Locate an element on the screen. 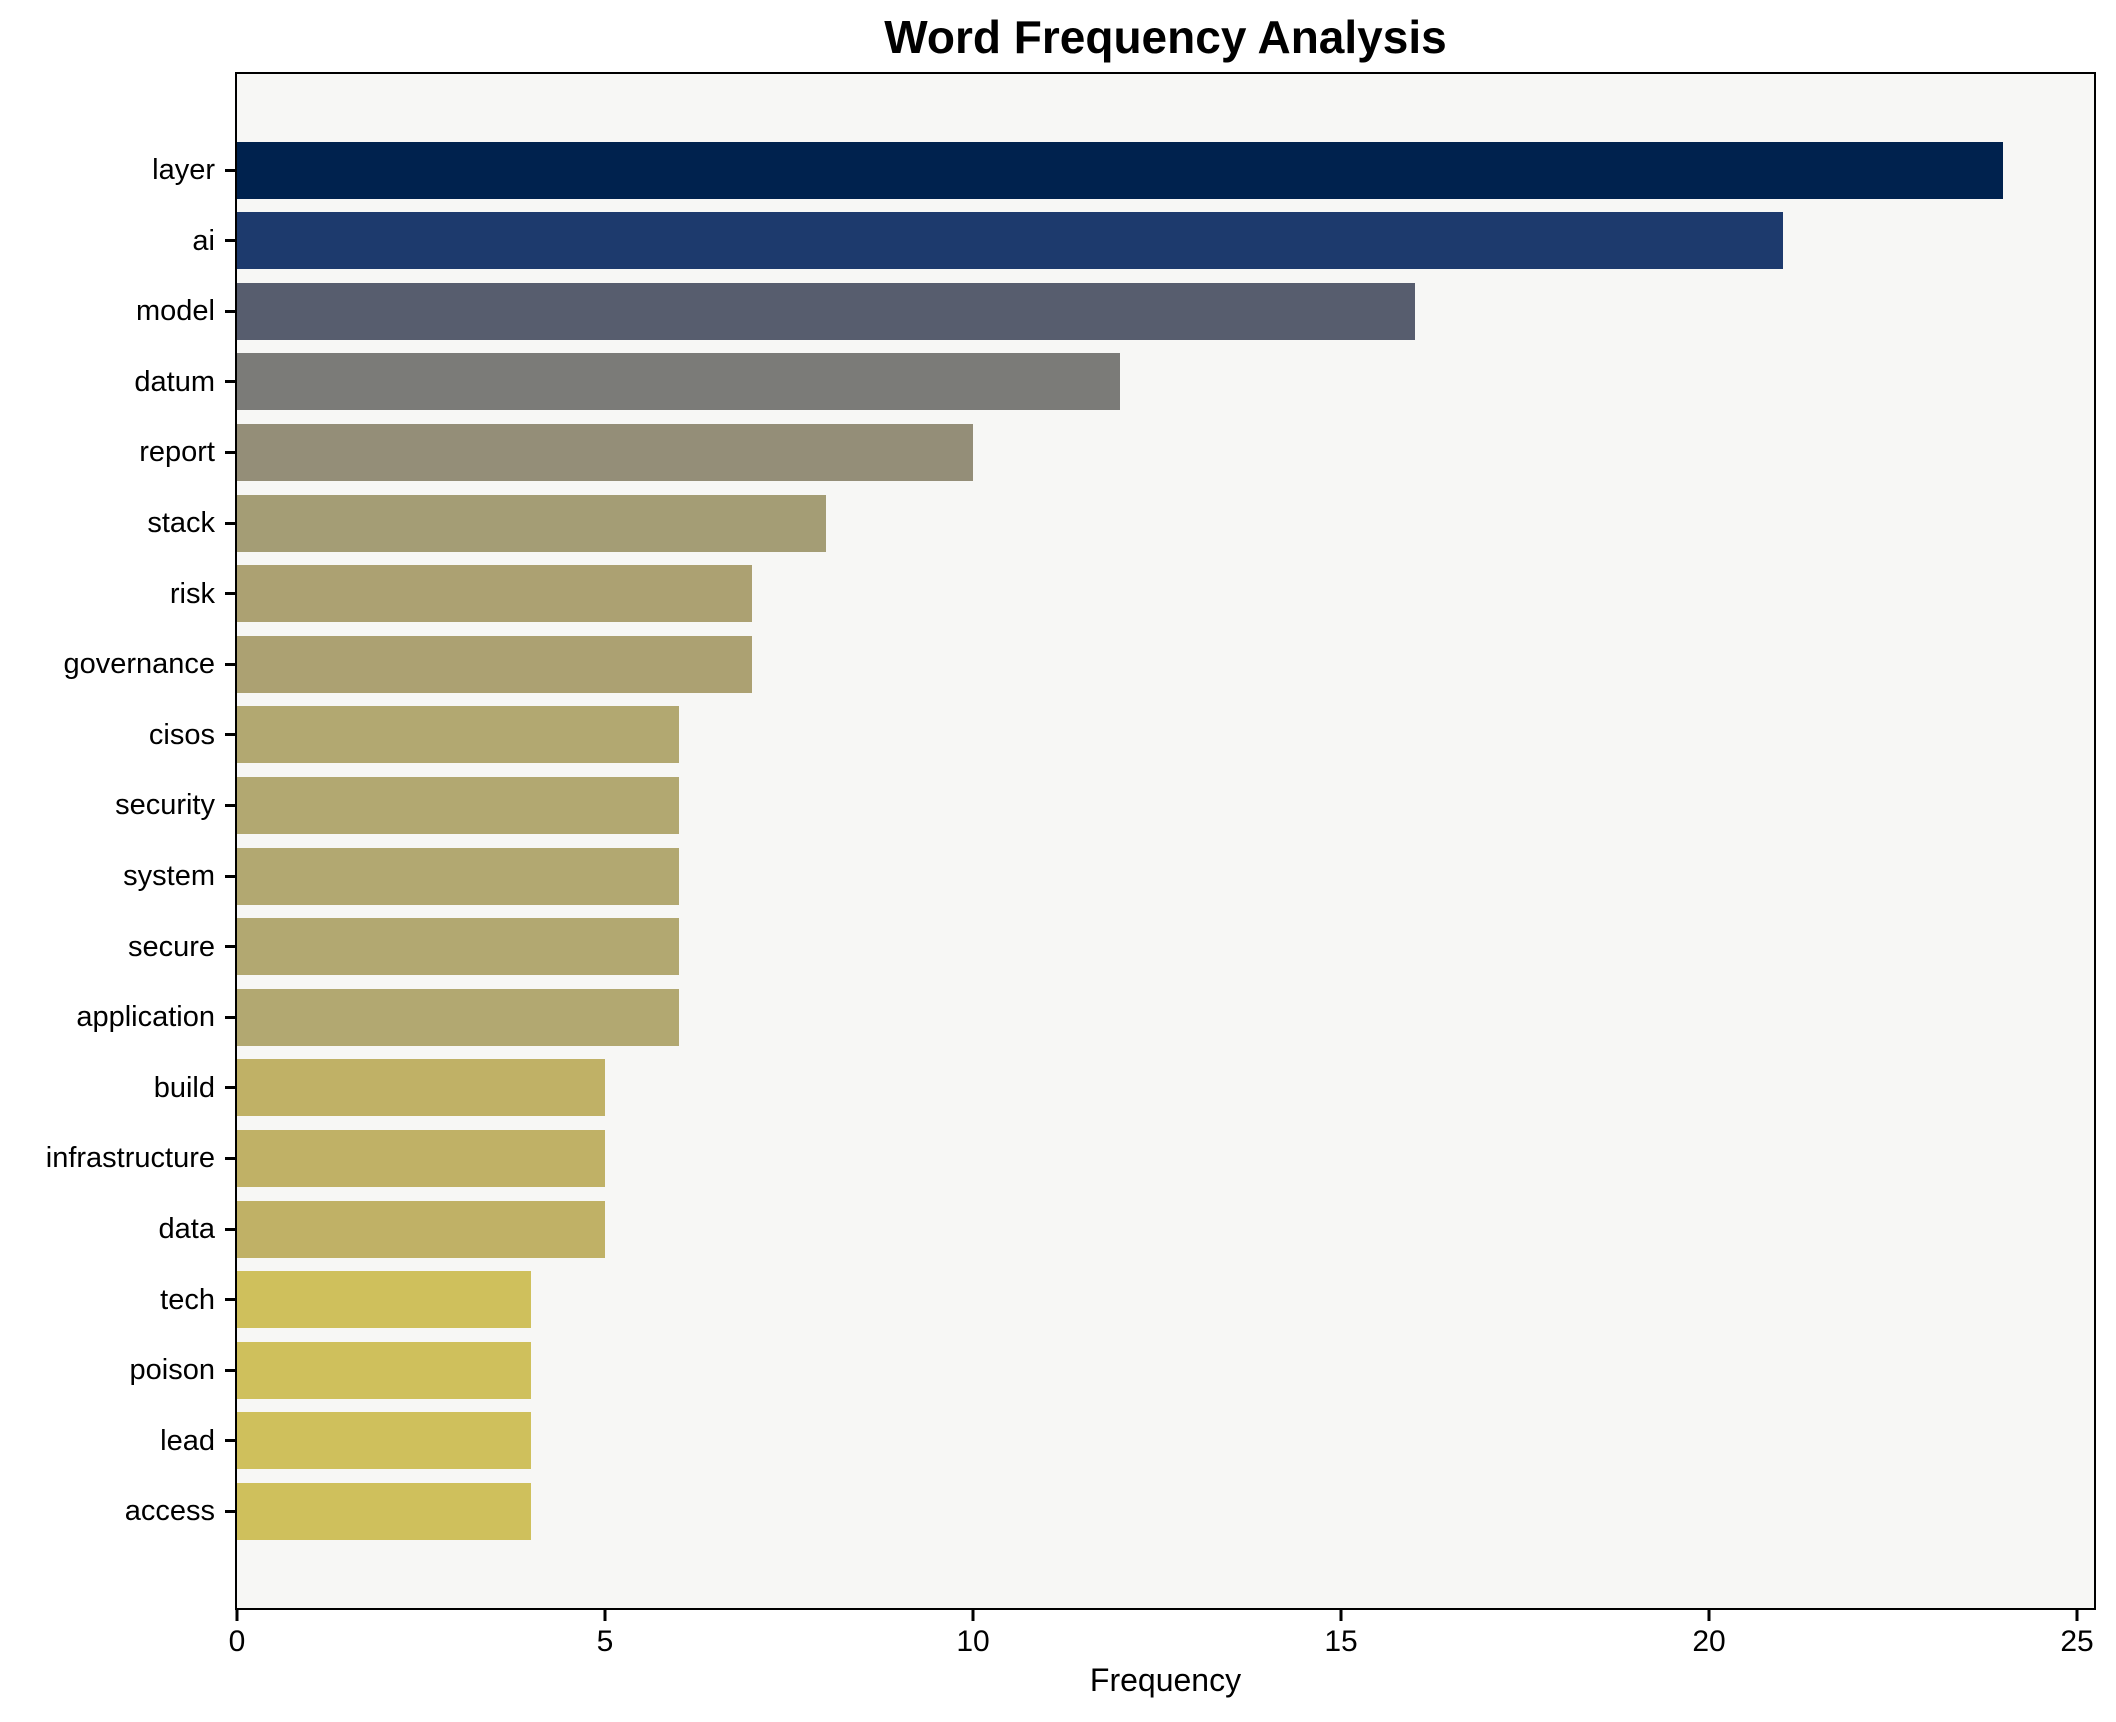 The width and height of the screenshot is (2116, 1722). bar-infrastructure is located at coordinates (421, 1158).